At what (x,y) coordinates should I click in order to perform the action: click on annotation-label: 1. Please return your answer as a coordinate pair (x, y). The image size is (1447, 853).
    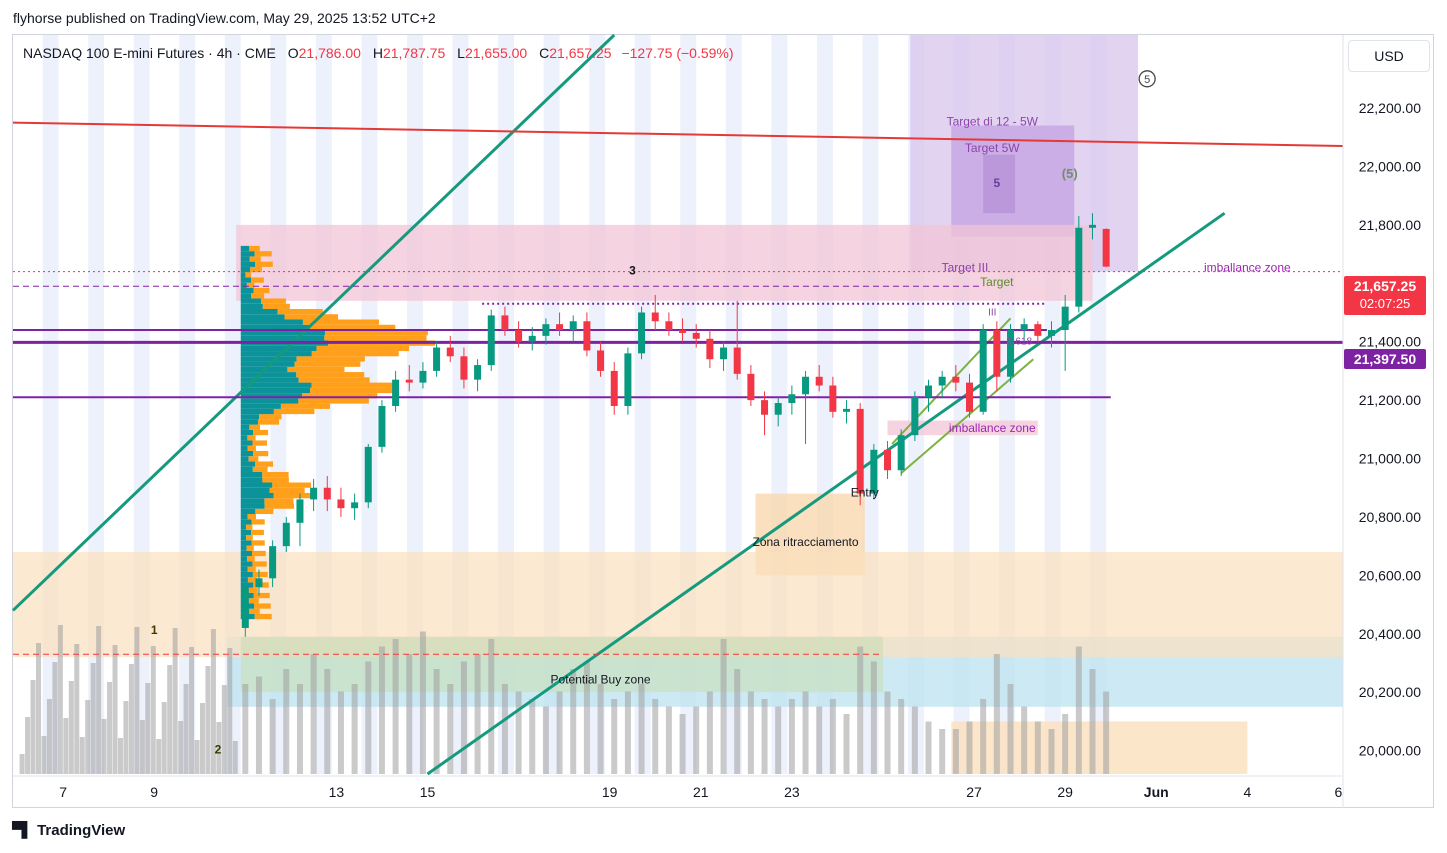
    Looking at the image, I should click on (154, 630).